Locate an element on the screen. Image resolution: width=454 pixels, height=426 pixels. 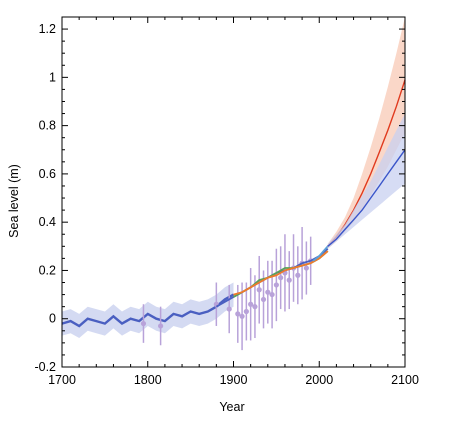
y-axis-title: Sea level (m) is located at coordinates (14, 201).